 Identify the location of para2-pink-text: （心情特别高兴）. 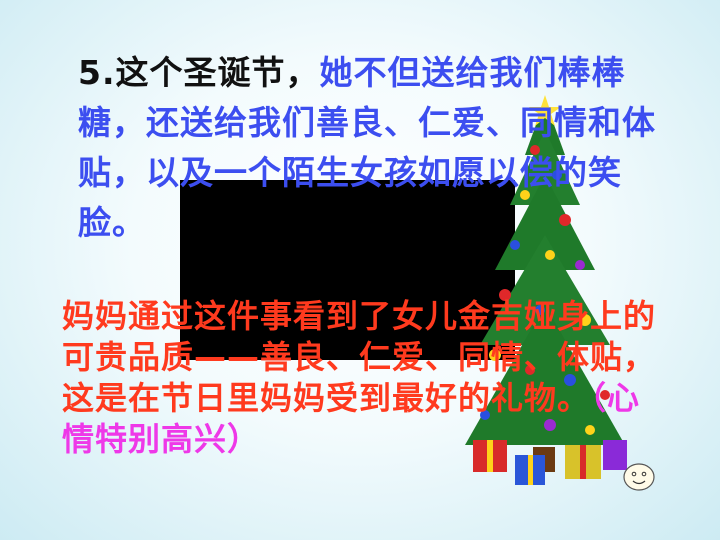
(351, 418).